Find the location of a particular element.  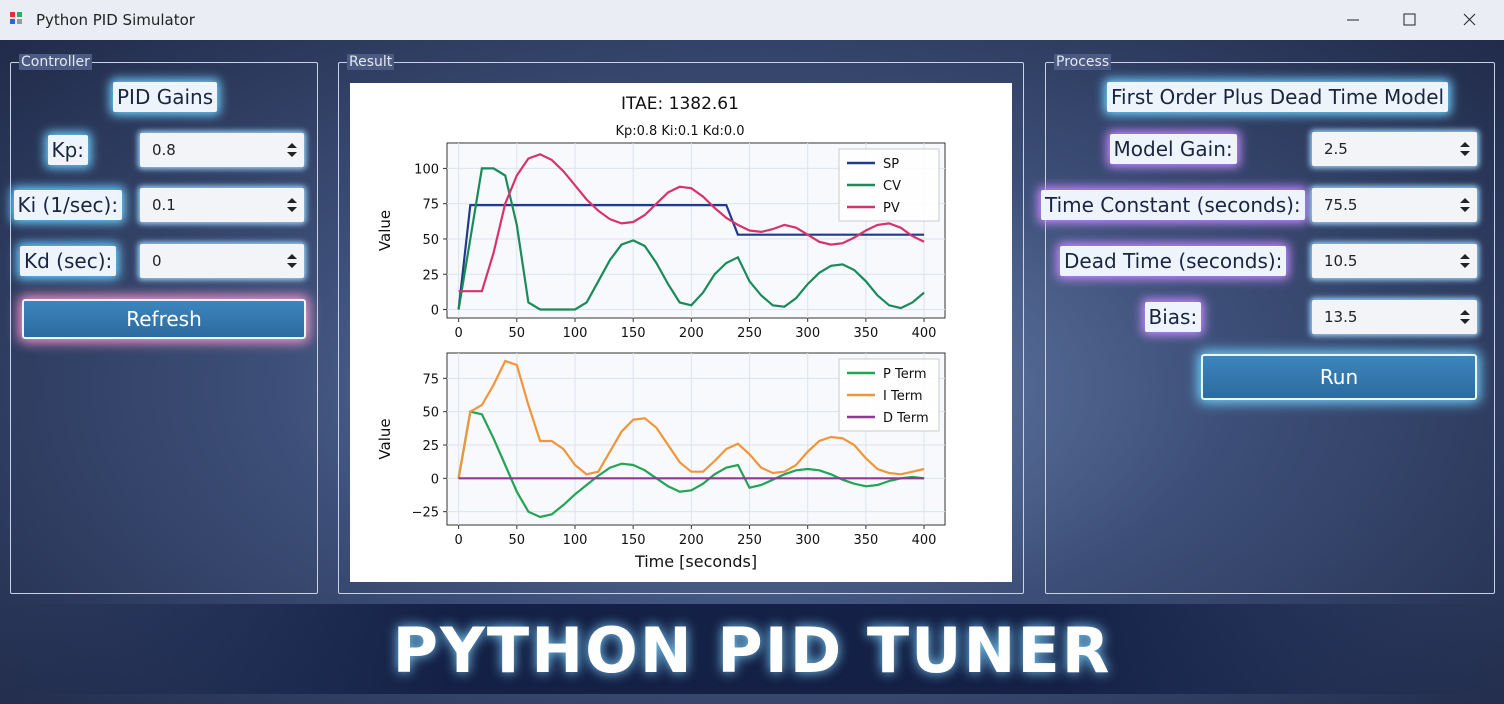

window-controls is located at coordinates (1411, 19).